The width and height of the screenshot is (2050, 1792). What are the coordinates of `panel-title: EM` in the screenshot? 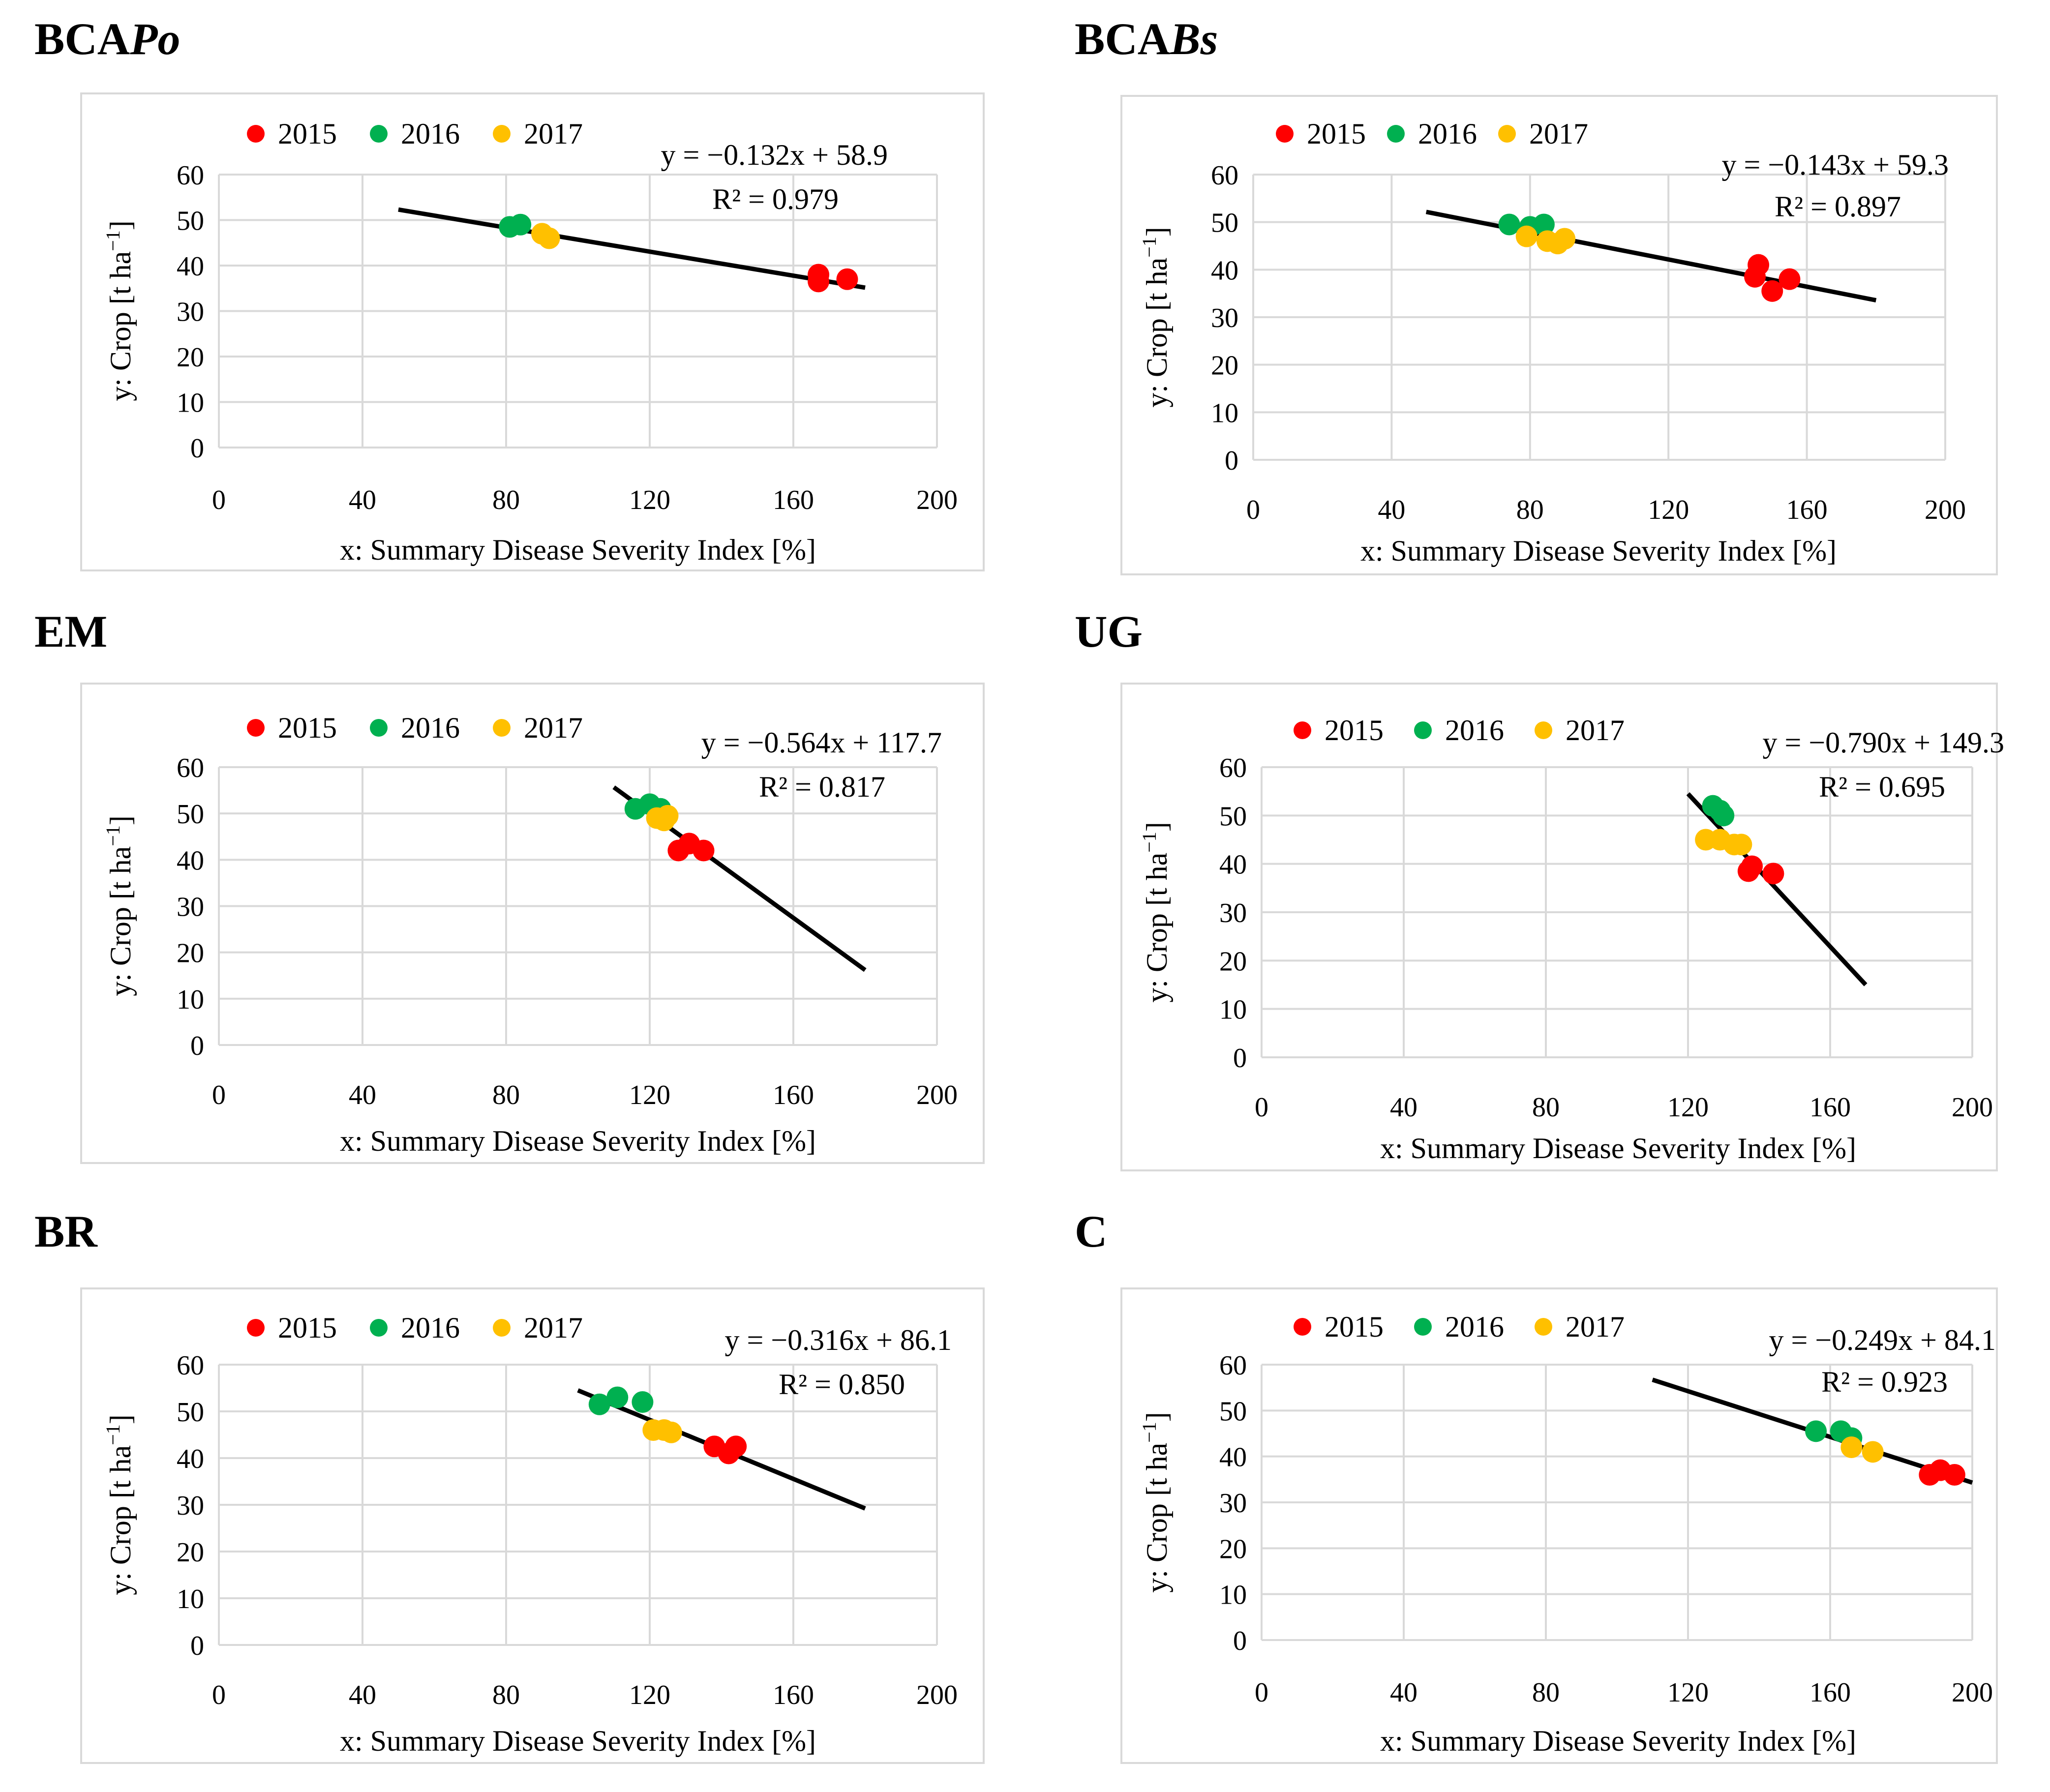 It's located at (70, 631).